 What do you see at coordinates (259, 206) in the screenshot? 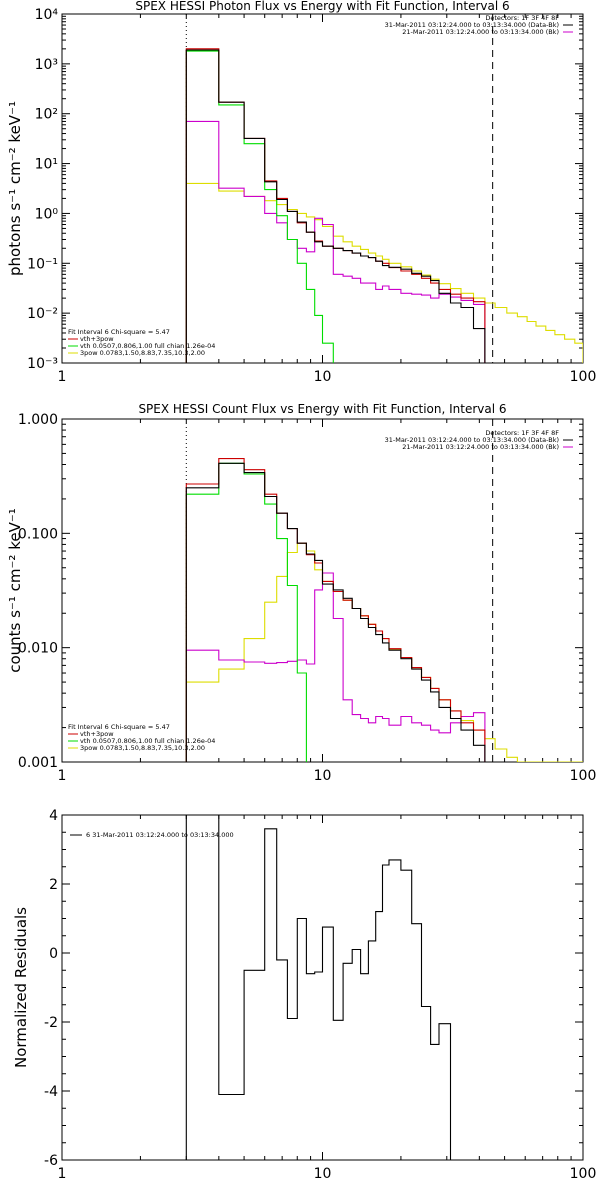
I see `series-line-vth` at bounding box center [259, 206].